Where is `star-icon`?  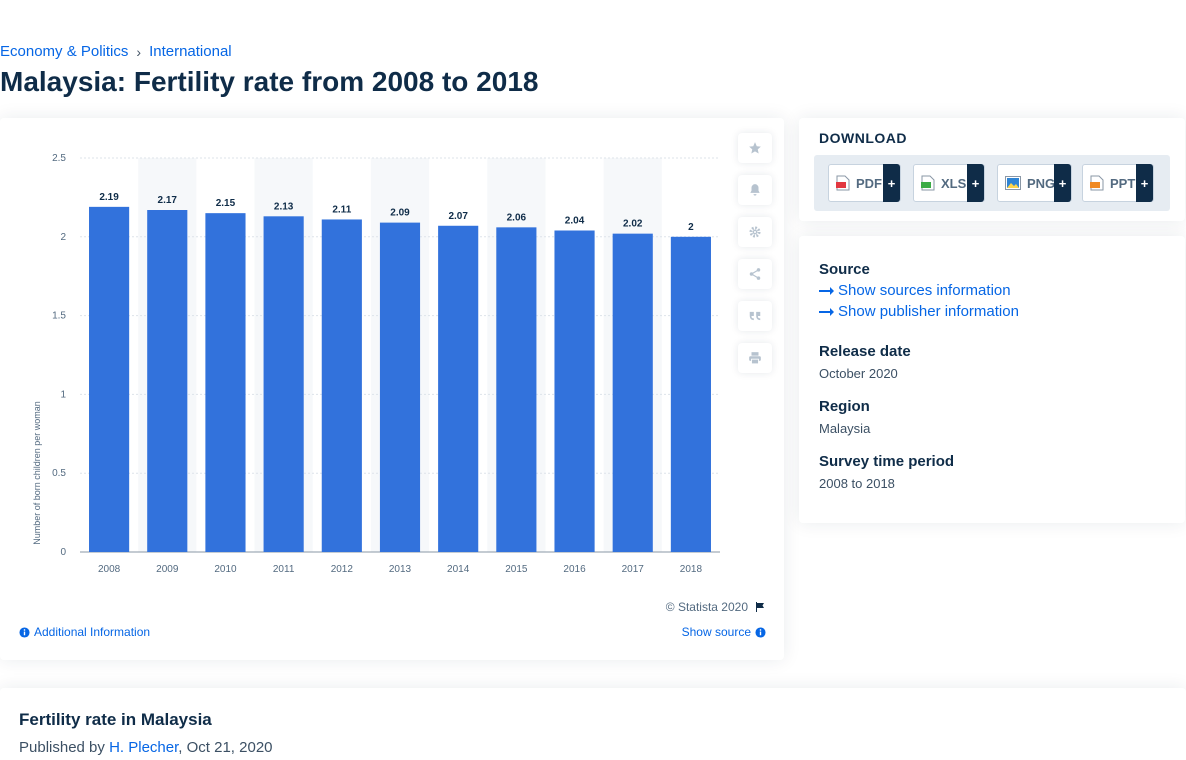 star-icon is located at coordinates (755, 148).